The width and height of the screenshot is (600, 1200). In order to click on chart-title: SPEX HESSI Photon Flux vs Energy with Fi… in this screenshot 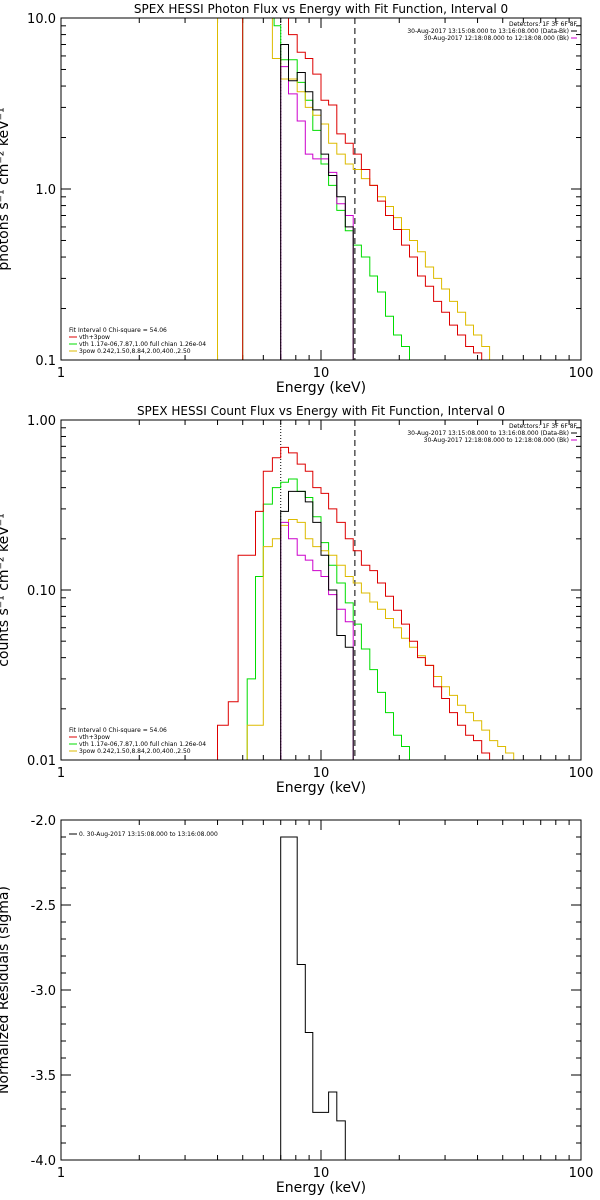, I will do `click(321, 9)`.